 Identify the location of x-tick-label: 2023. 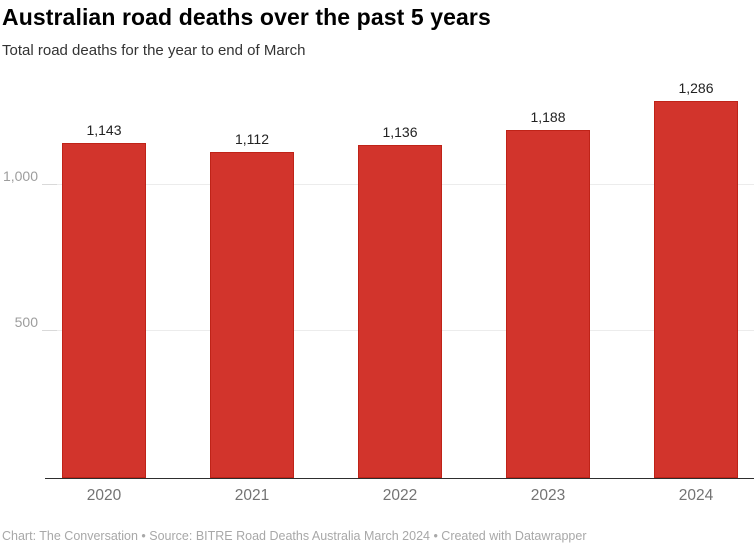
(548, 495).